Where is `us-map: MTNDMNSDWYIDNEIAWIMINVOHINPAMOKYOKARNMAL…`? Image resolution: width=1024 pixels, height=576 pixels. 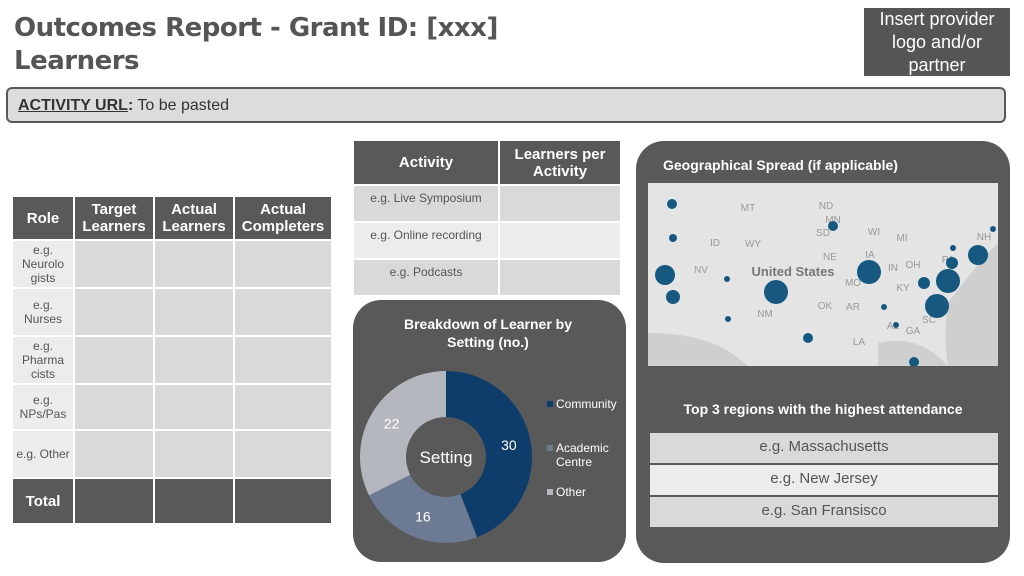
us-map: MTNDMNSDWYIDNEIAWIMINVOHINPAMOKYOKARNMAL… is located at coordinates (823, 274).